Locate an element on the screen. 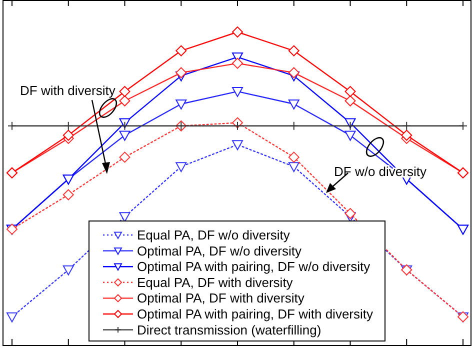 The height and width of the screenshot is (349, 474). legend-label: Equal PA, DF w/o diversity is located at coordinates (213, 235).